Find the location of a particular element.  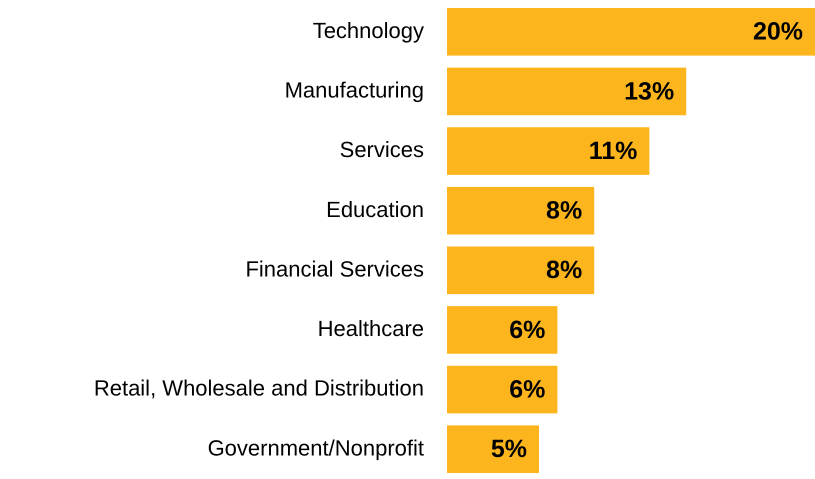

y-tick-label: Education is located at coordinates (375, 209).